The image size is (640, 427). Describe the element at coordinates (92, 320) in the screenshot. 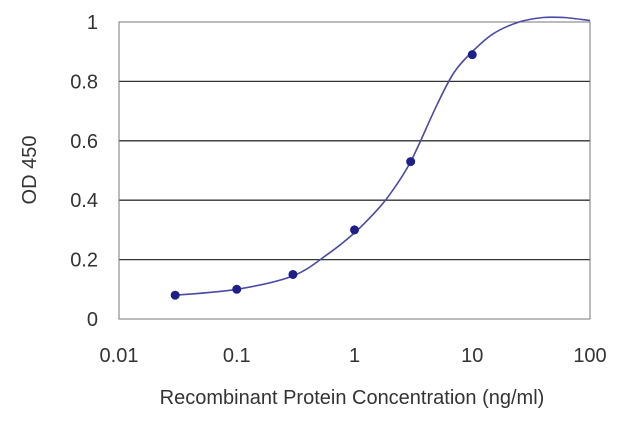

I see `y-tick-label-0: 0` at that location.